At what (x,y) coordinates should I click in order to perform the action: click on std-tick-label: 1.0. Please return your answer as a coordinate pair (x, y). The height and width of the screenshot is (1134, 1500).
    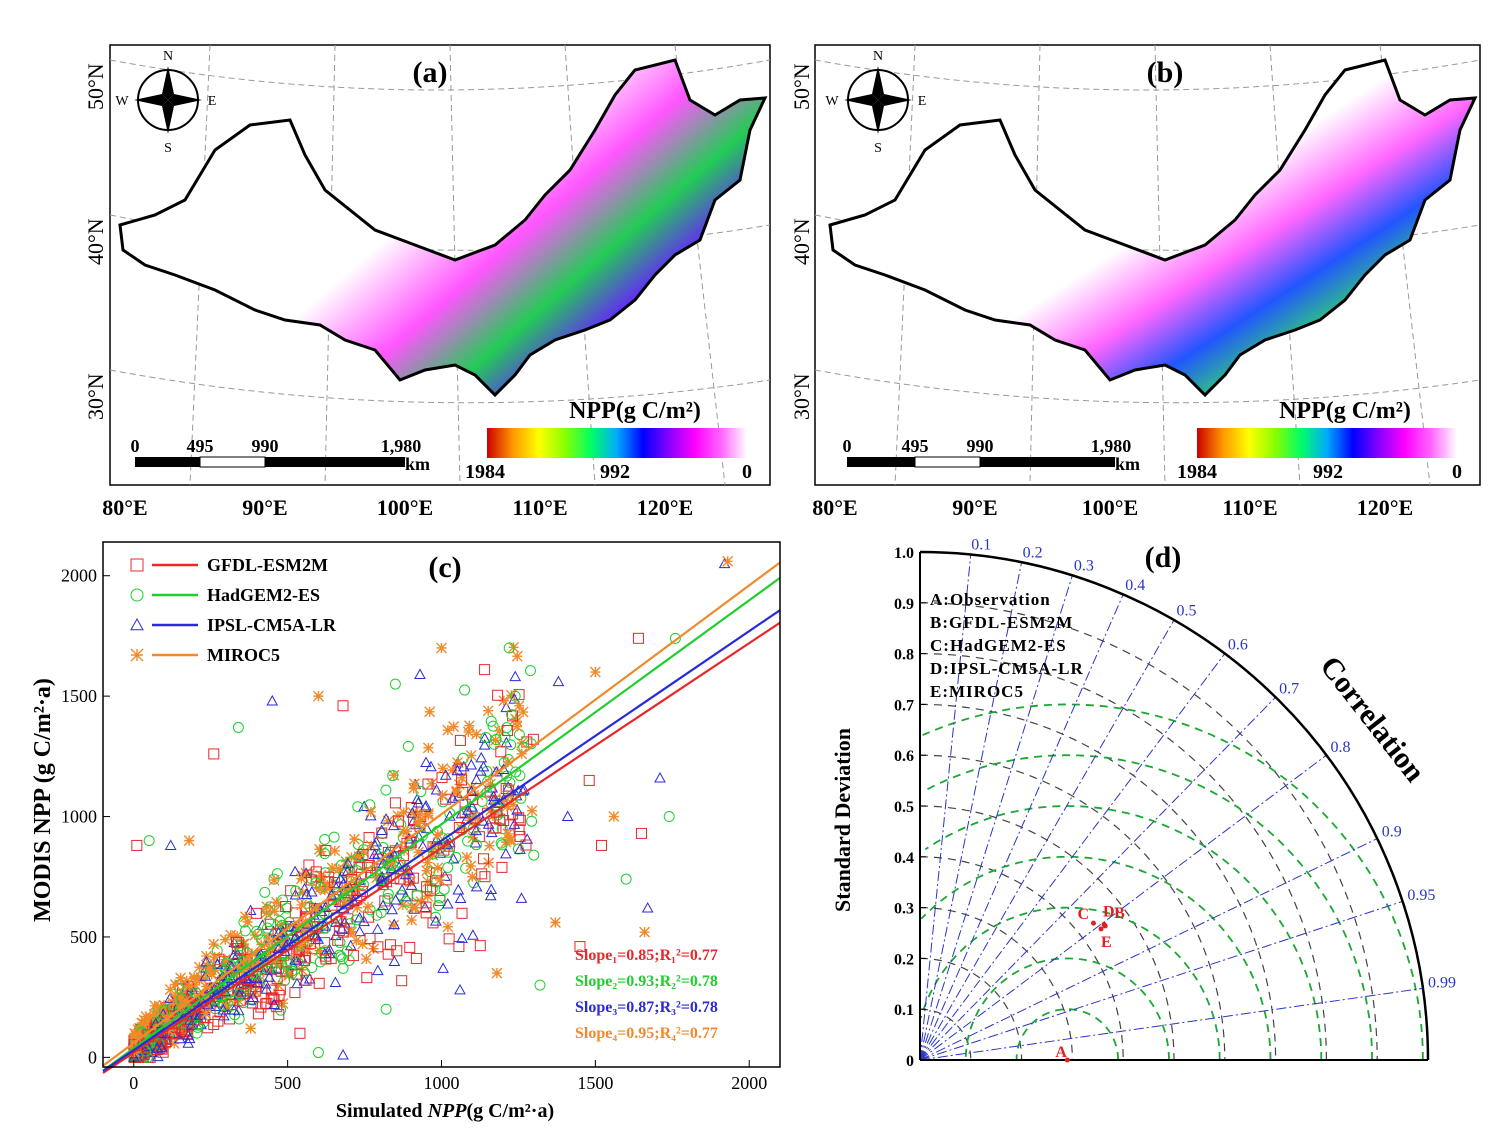
    Looking at the image, I should click on (904, 553).